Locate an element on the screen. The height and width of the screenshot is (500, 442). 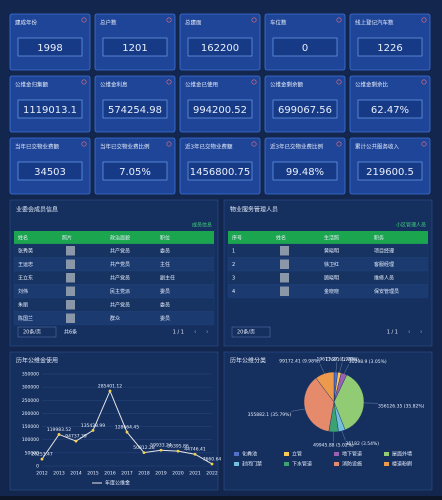
x-tick-label: 2016 is located at coordinates (110, 474).